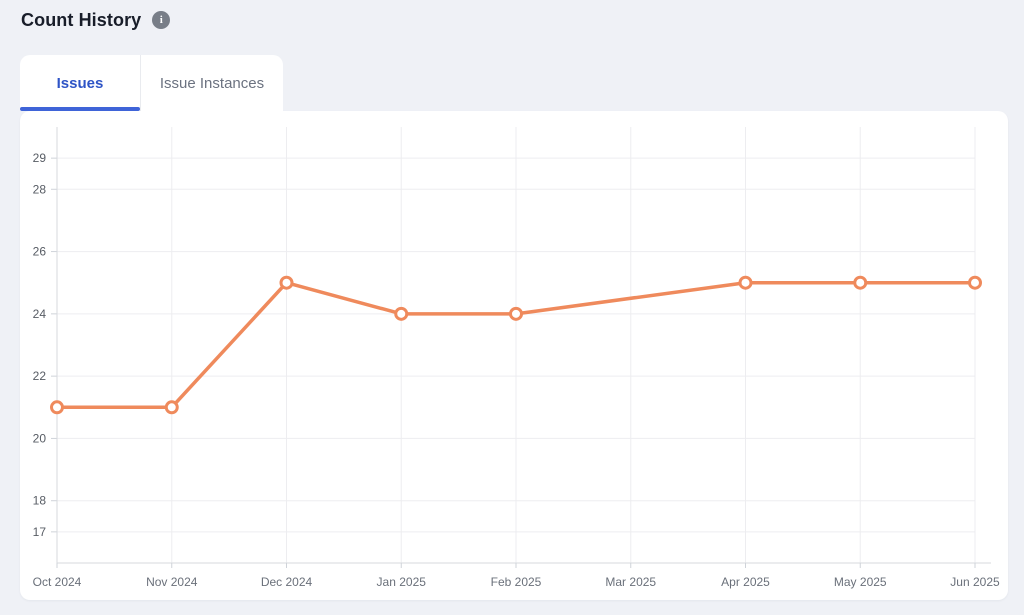  I want to click on x-axis-label: May 2025, so click(860, 582).